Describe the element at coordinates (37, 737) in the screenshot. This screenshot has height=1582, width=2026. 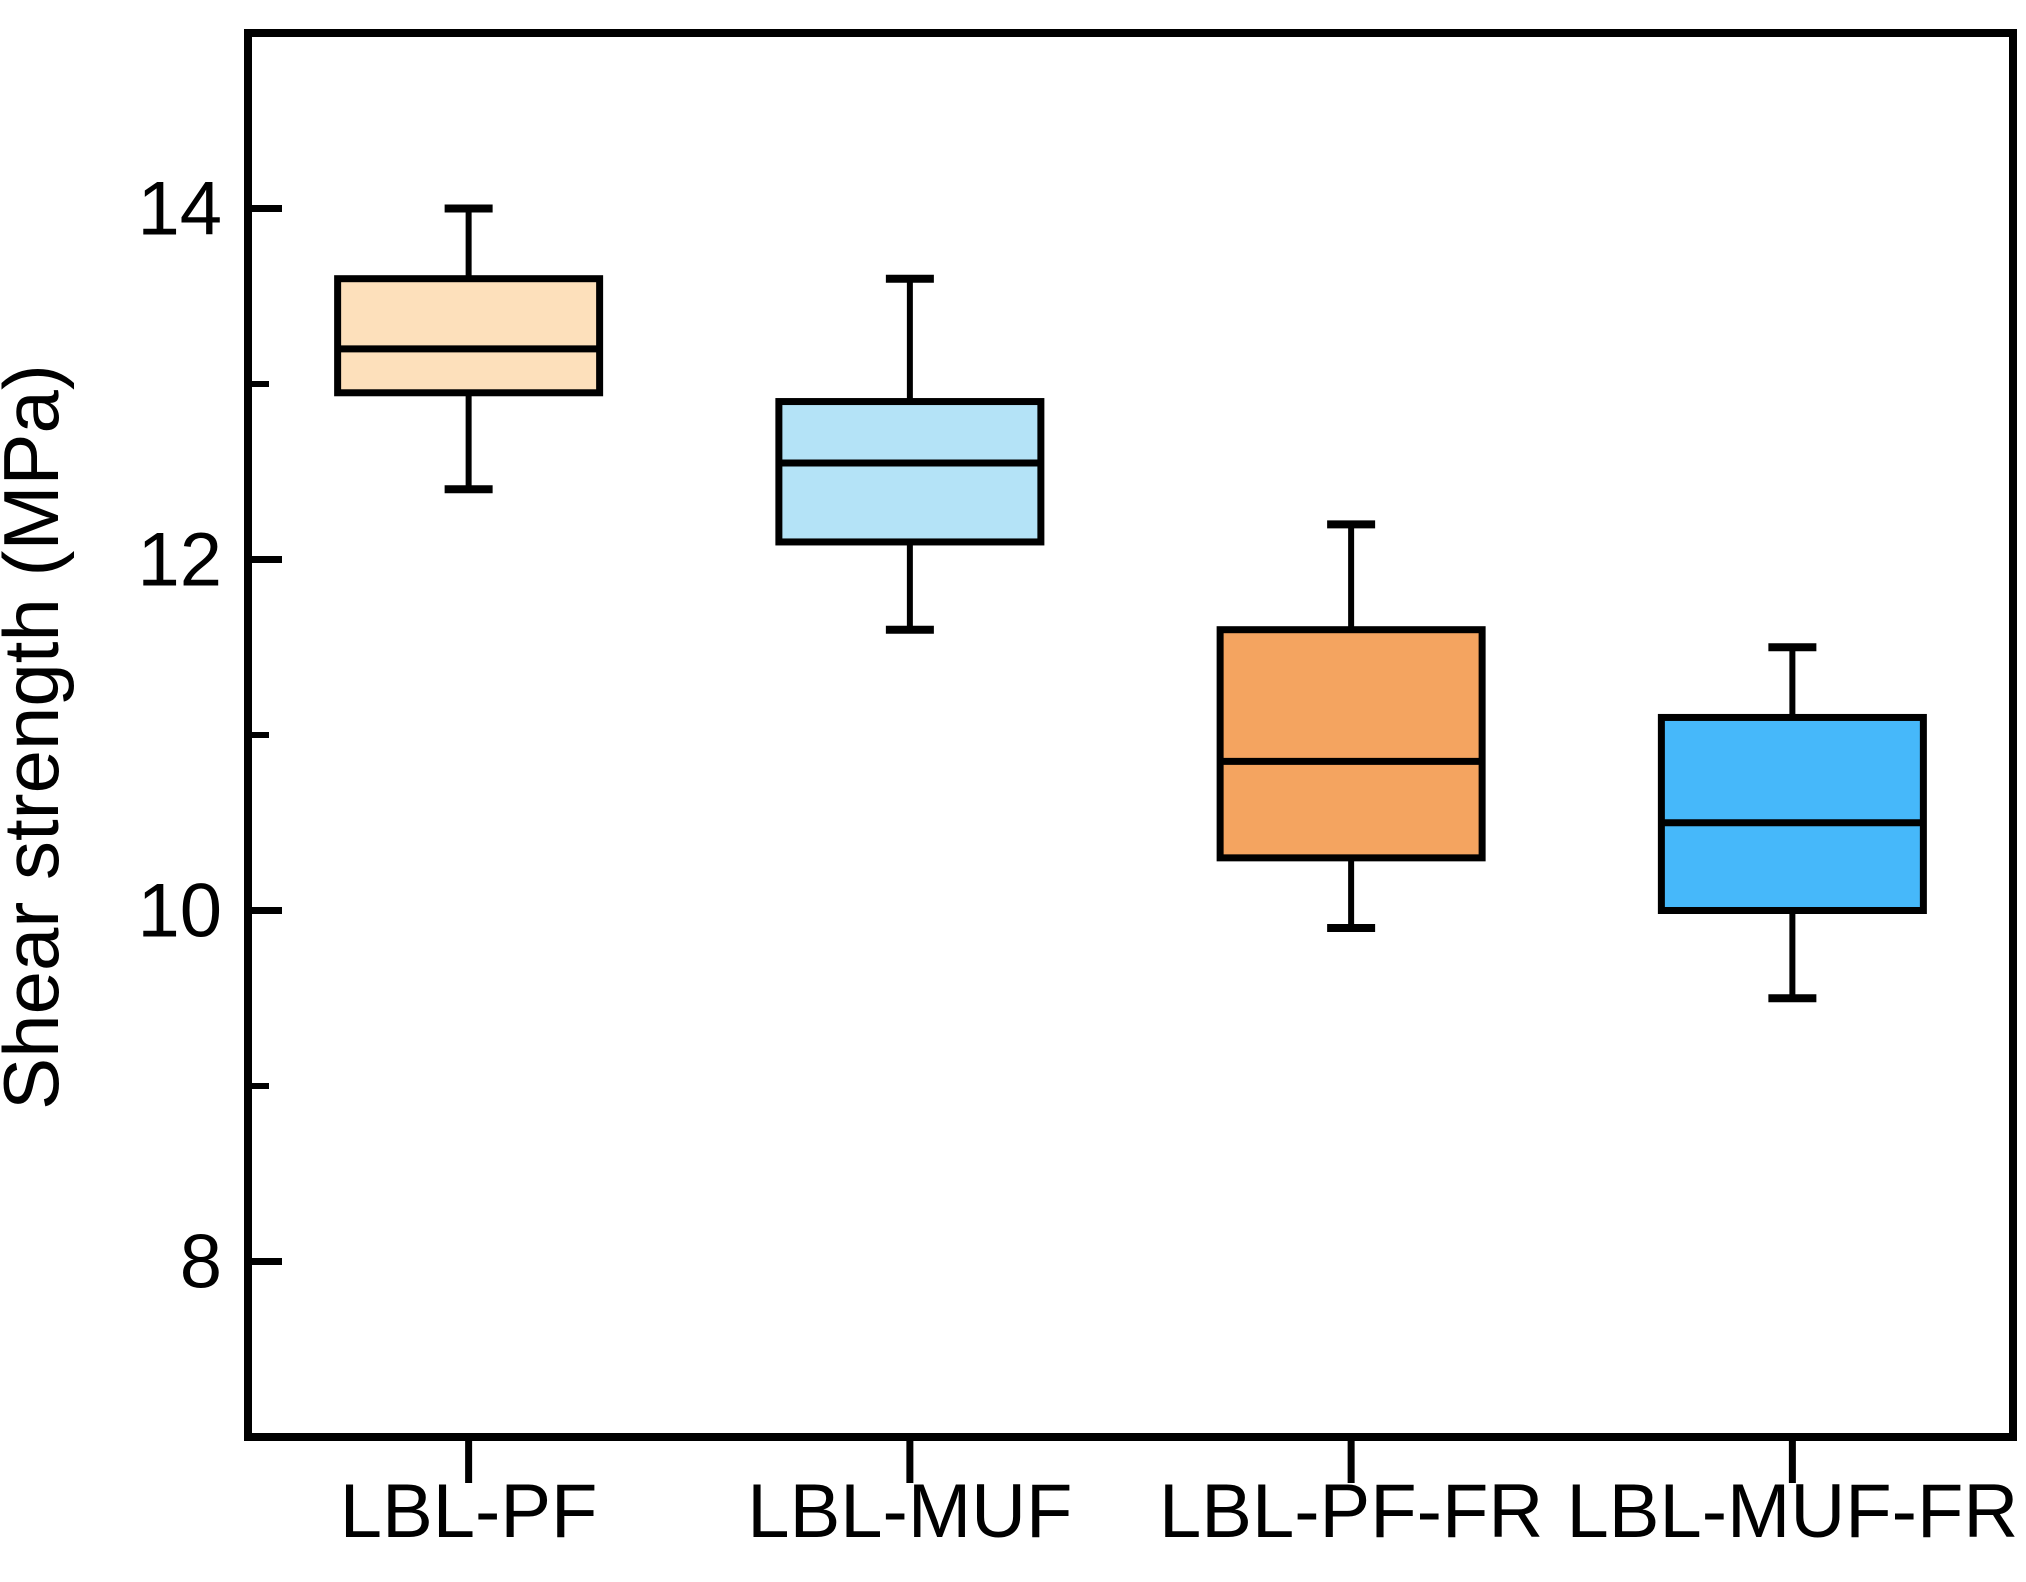
I see `y-axis-title: Shear strength (MPa)` at that location.